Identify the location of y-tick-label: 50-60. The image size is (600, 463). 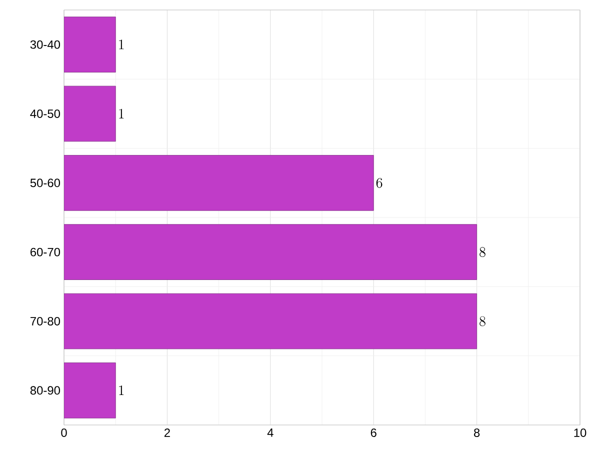
(45, 183).